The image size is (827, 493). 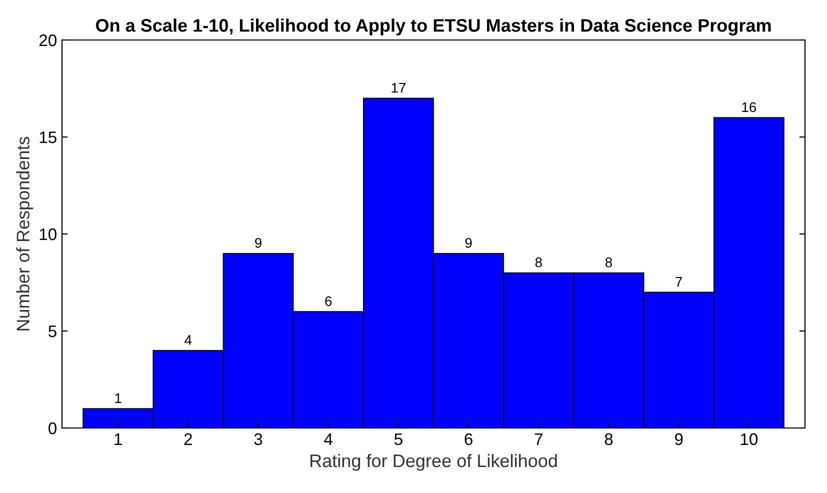 What do you see at coordinates (399, 87) in the screenshot?
I see `data-label: 17` at bounding box center [399, 87].